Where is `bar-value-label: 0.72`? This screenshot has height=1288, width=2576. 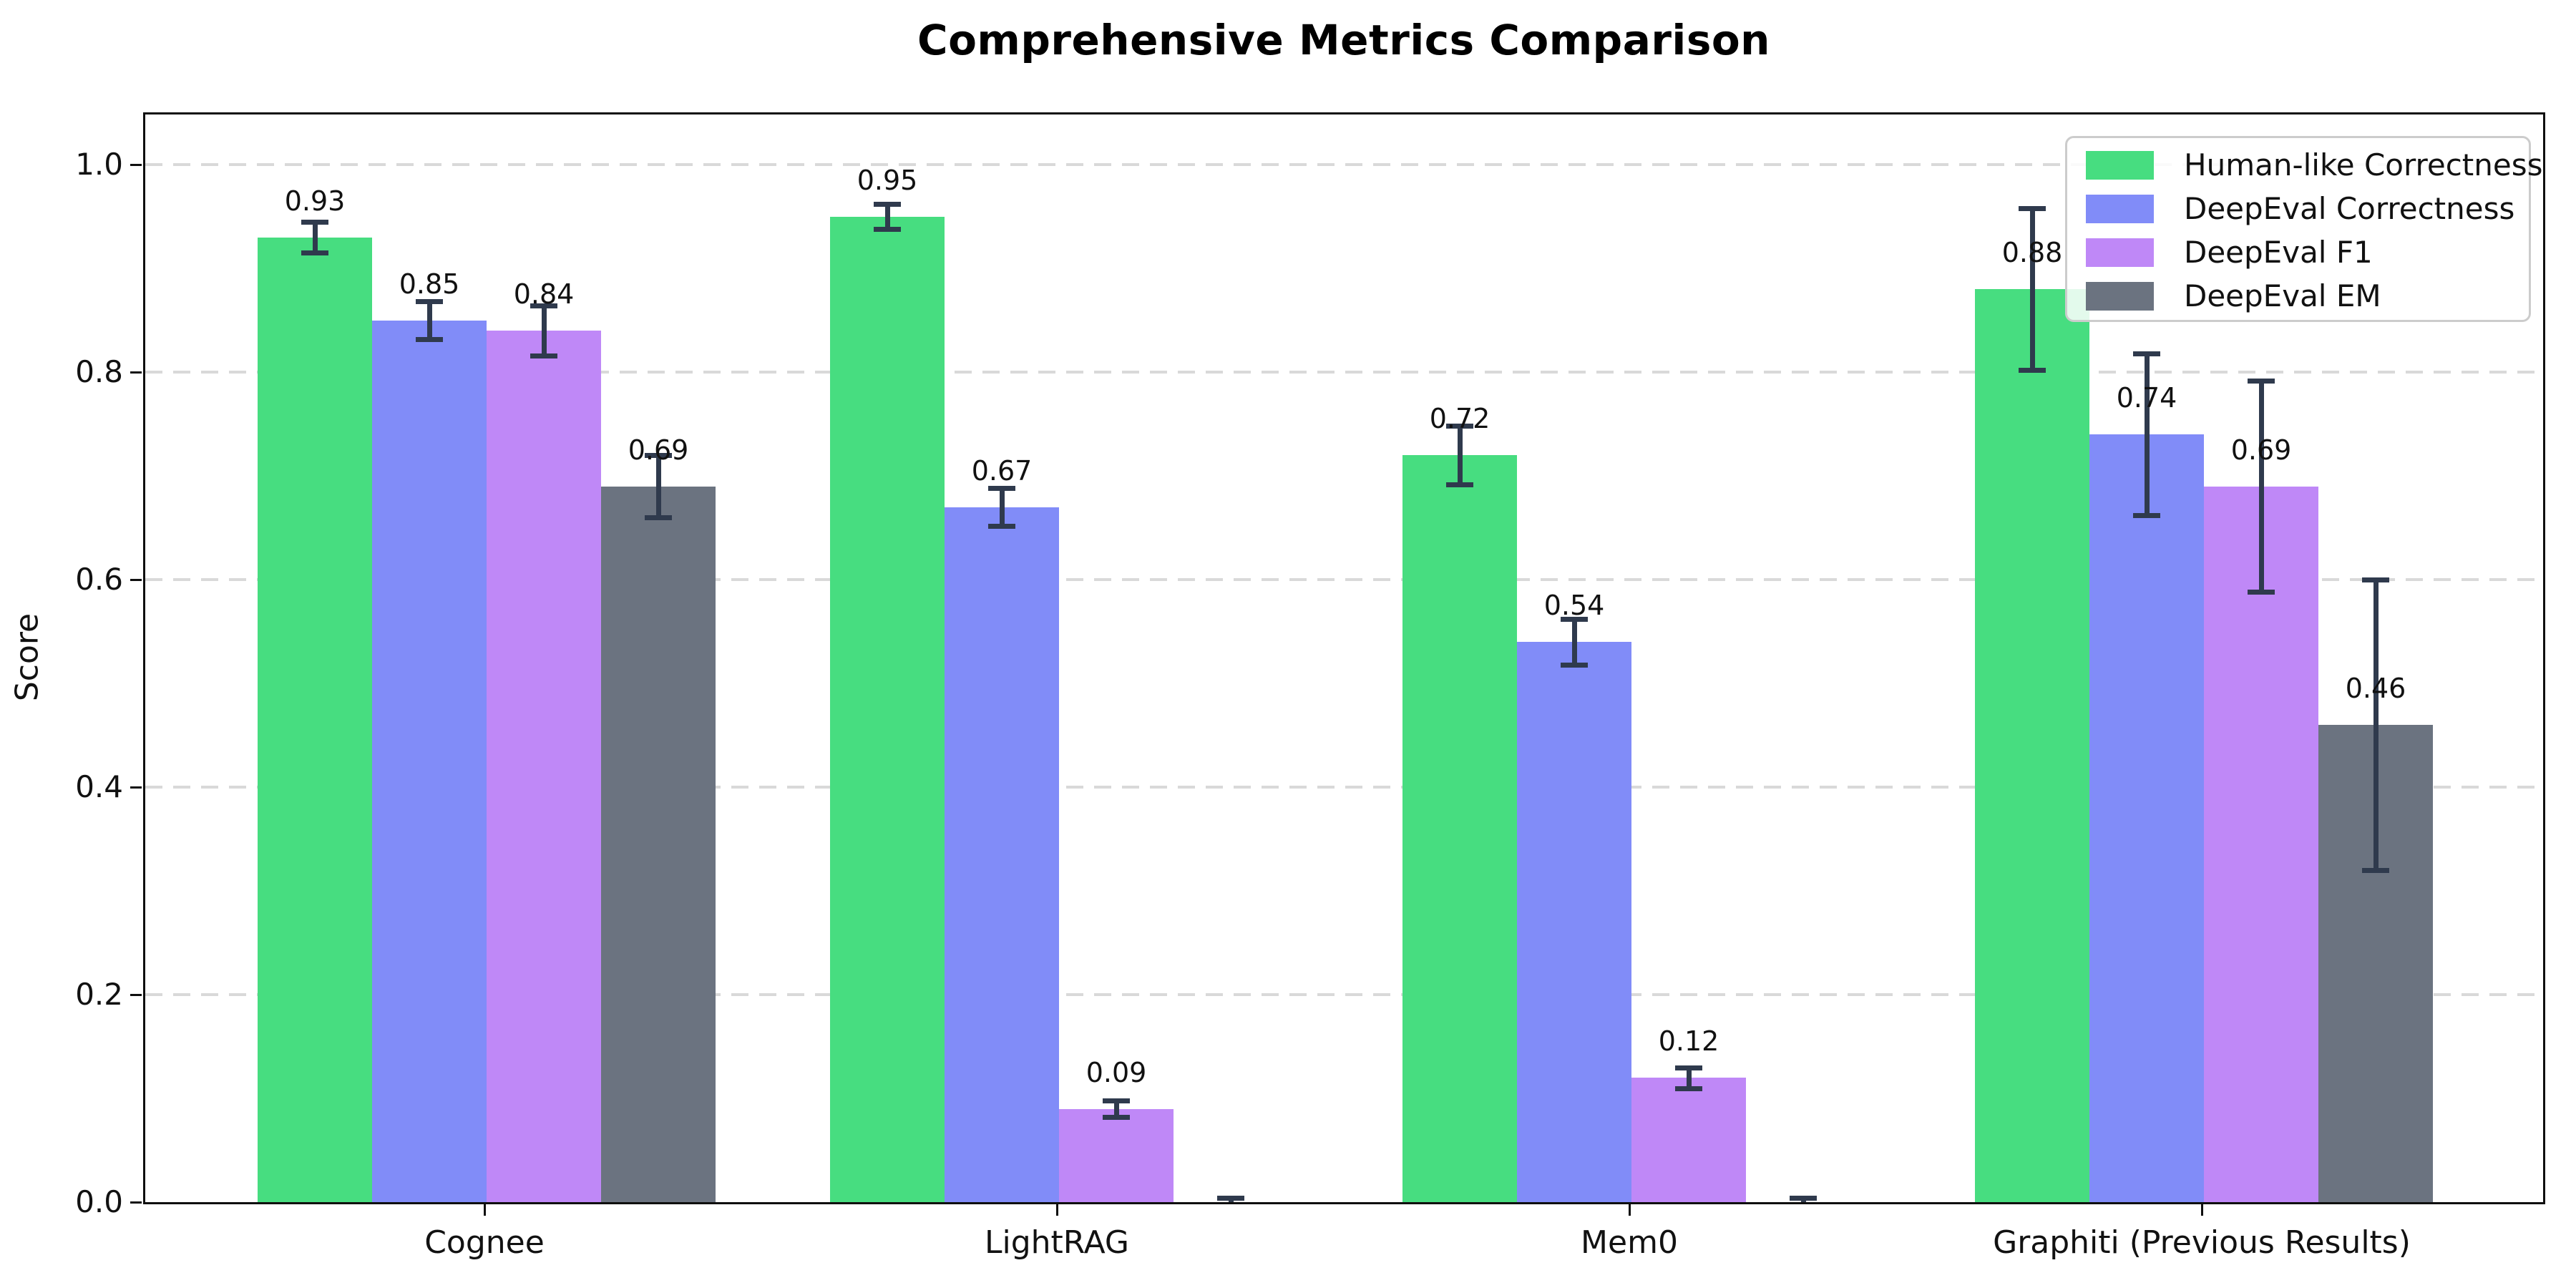
bar-value-label: 0.72 is located at coordinates (1460, 418).